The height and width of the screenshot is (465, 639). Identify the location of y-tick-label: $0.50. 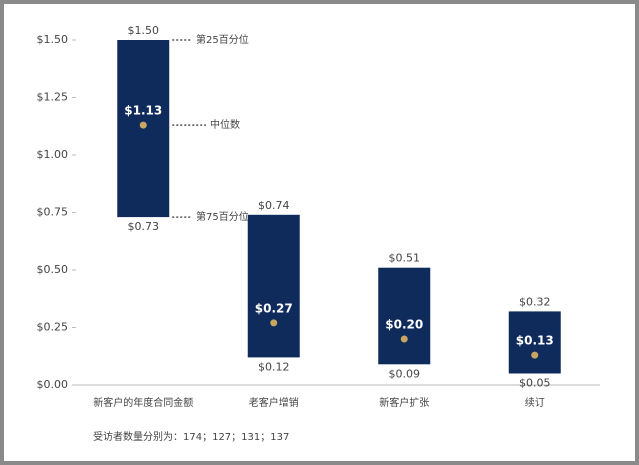
(53, 269).